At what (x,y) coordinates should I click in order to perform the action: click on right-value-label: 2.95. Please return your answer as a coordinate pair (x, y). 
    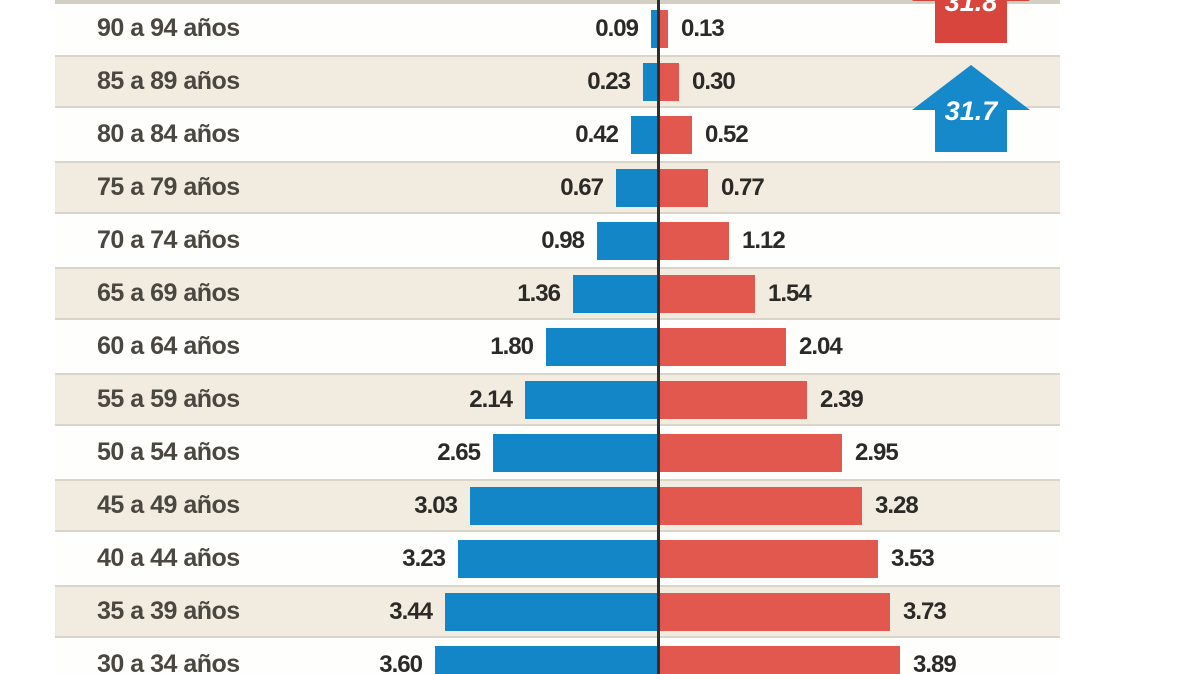
    Looking at the image, I should click on (877, 452).